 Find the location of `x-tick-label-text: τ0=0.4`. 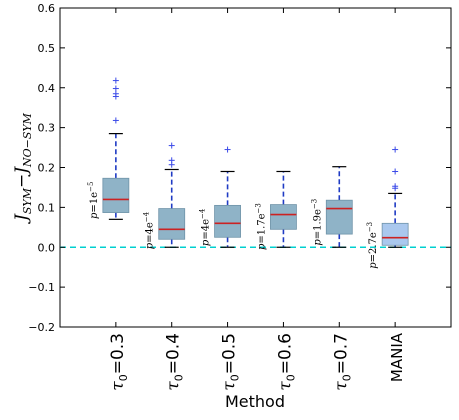

x-tick-label-text: τ0=0.4 is located at coordinates (175, 362).